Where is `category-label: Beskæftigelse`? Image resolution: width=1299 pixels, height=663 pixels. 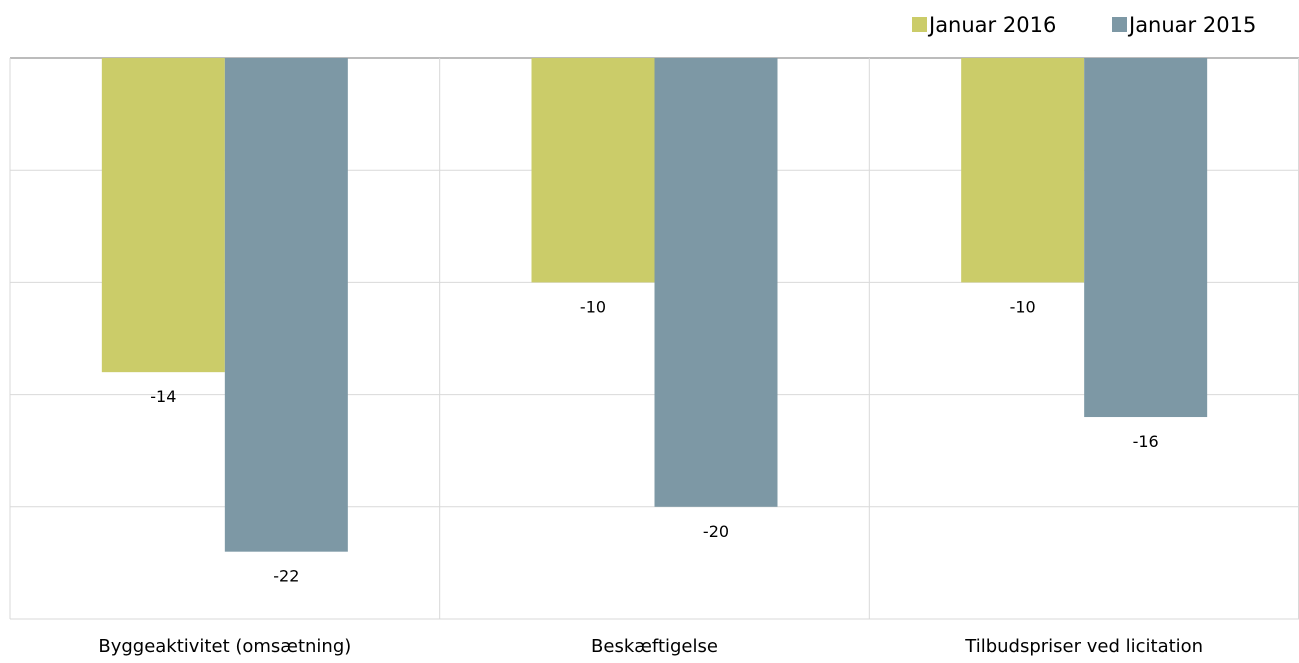 category-label: Beskæftigelse is located at coordinates (654, 646).